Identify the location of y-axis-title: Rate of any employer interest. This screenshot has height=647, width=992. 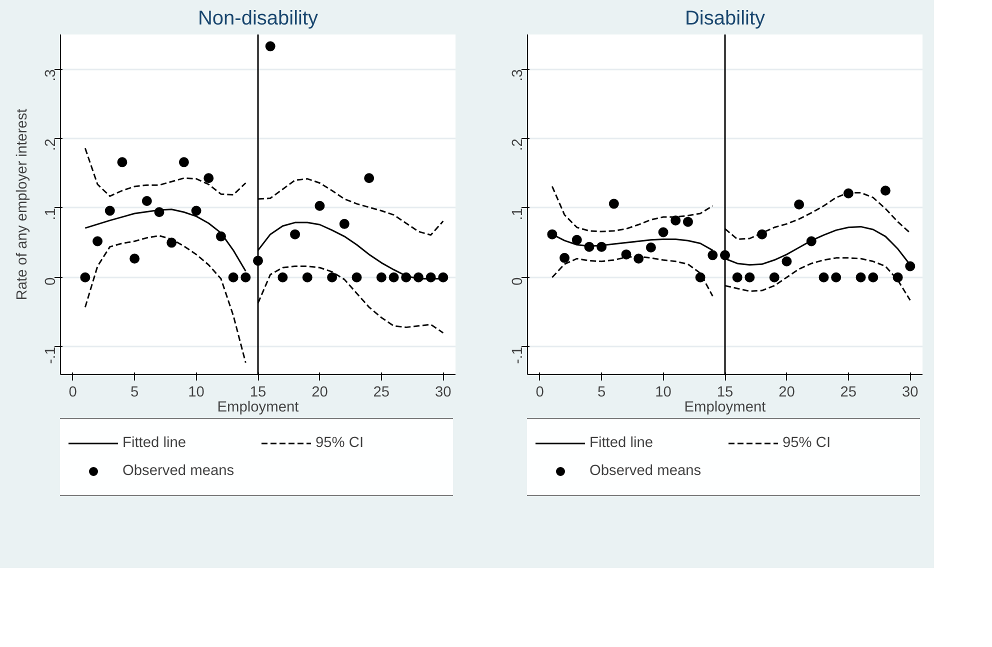
(22, 204).